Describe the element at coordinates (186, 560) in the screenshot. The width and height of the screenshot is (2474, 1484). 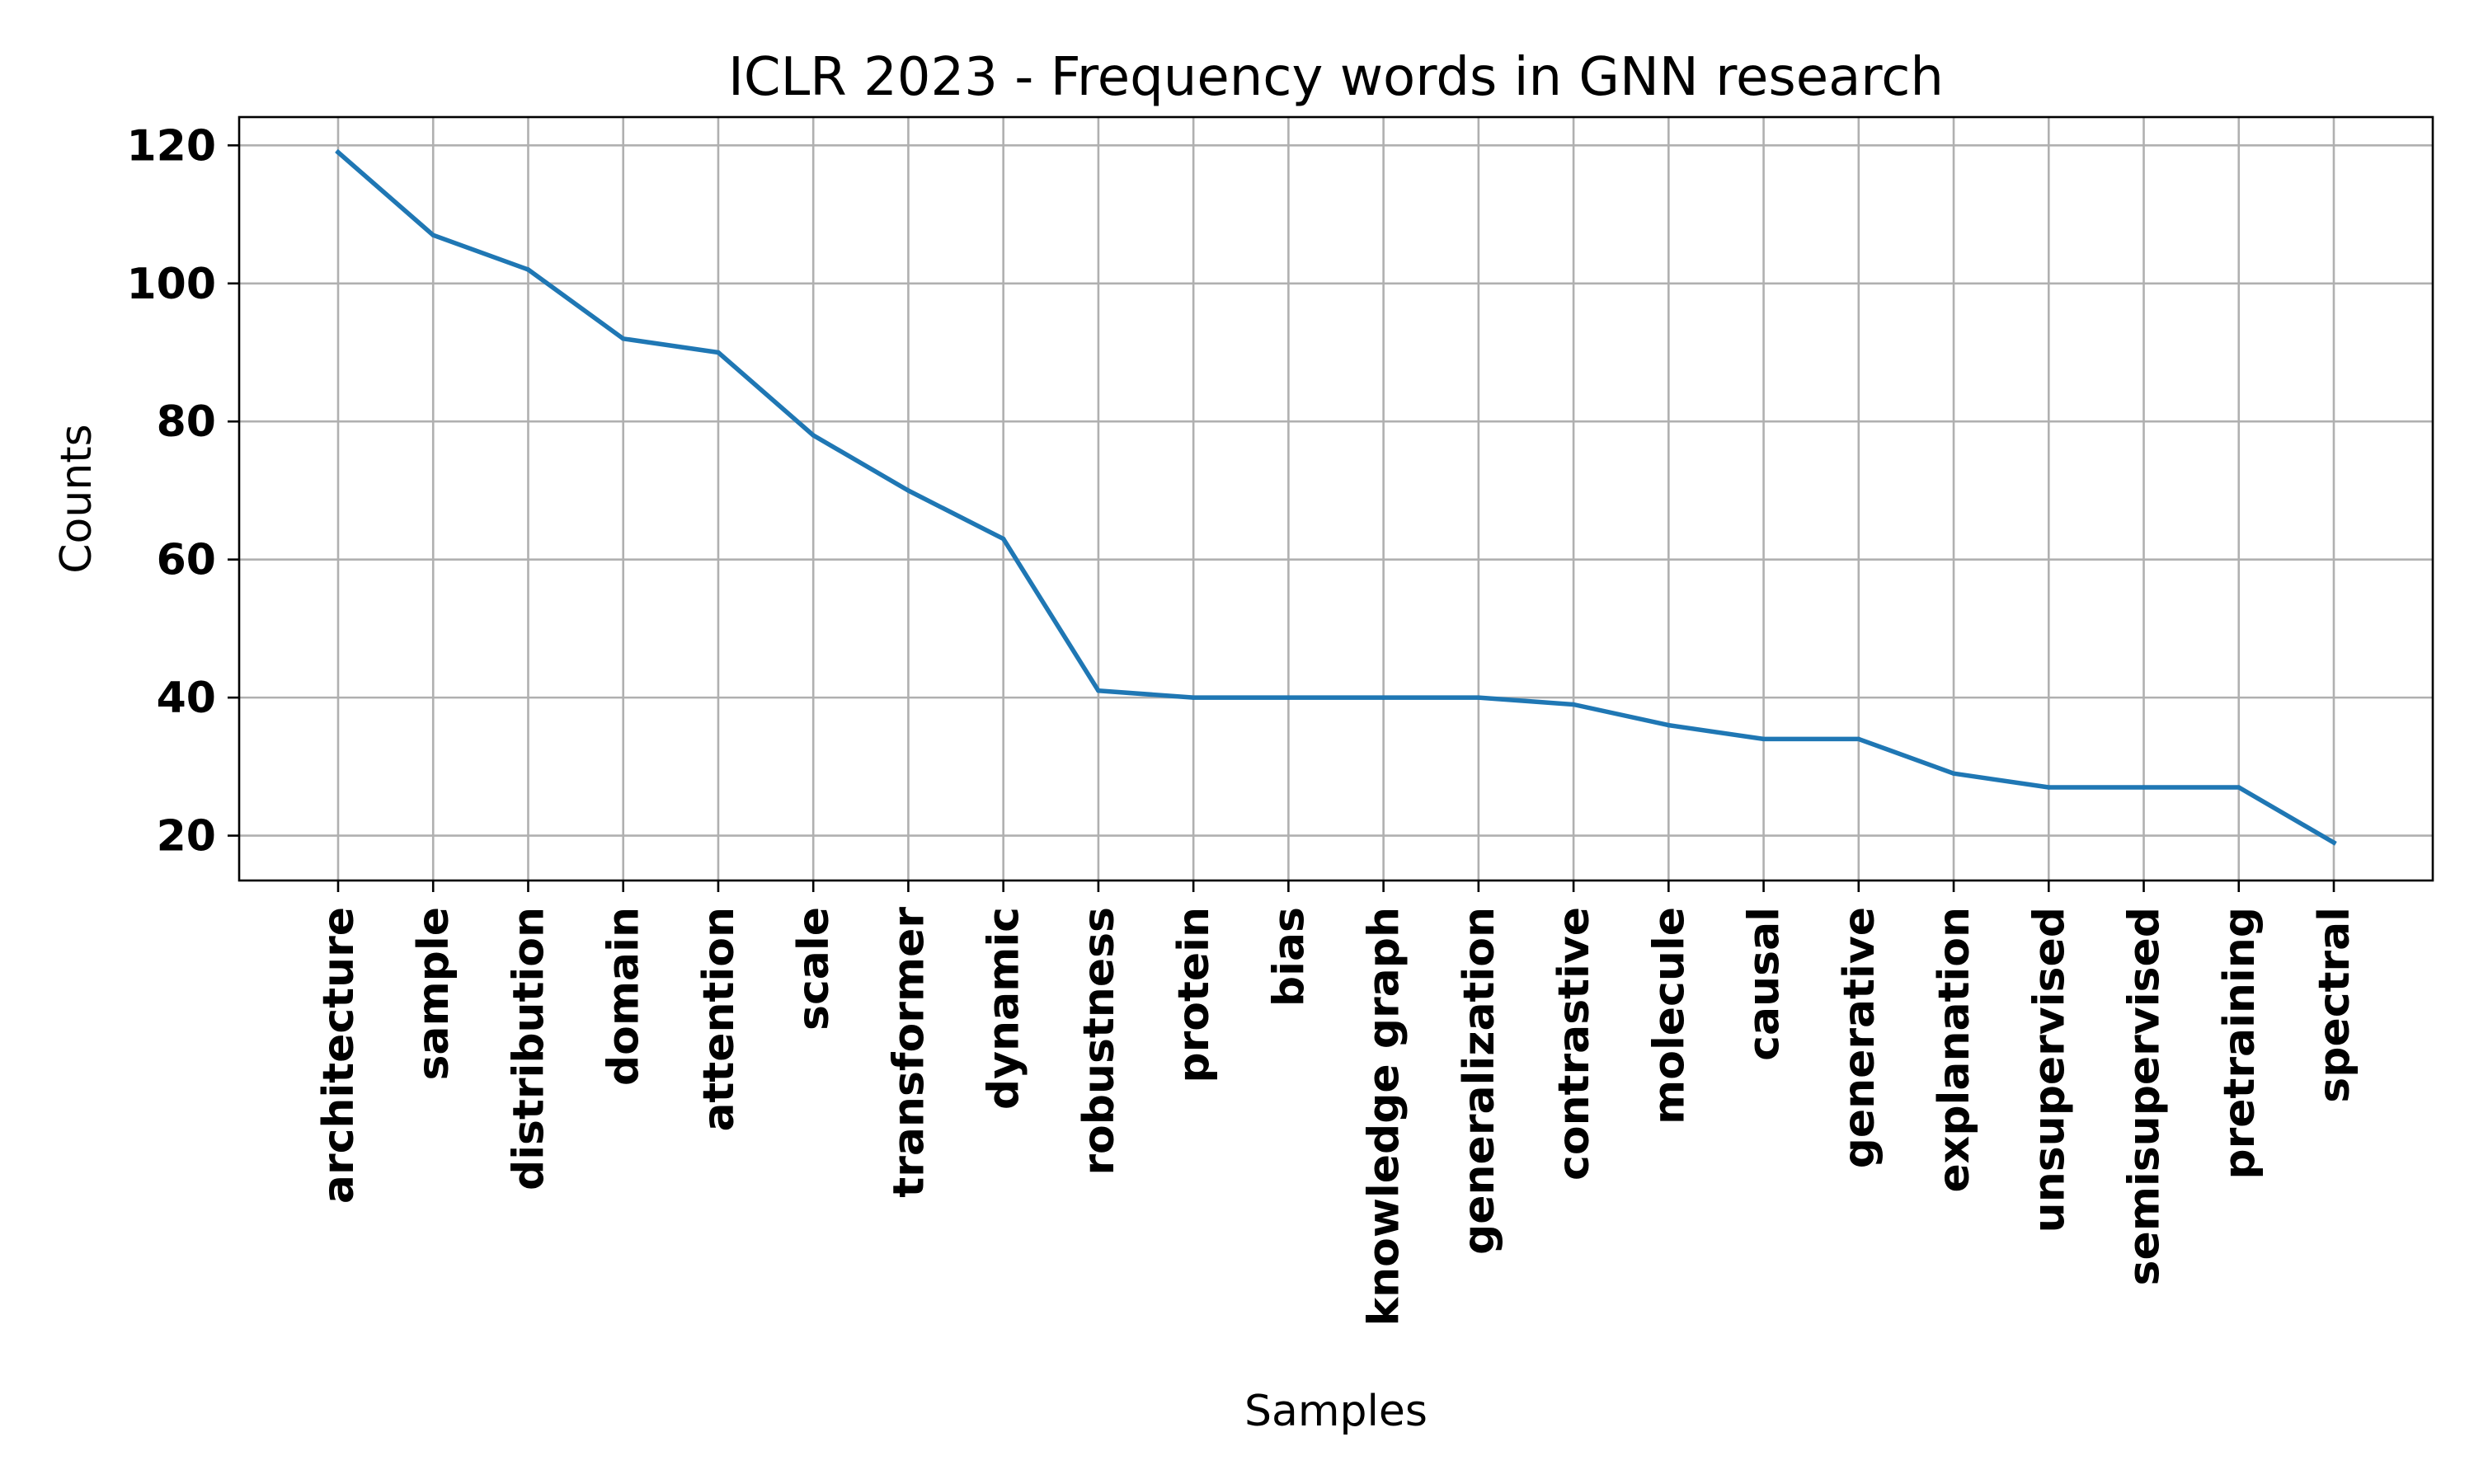
I see `y-tick-label: 60` at that location.